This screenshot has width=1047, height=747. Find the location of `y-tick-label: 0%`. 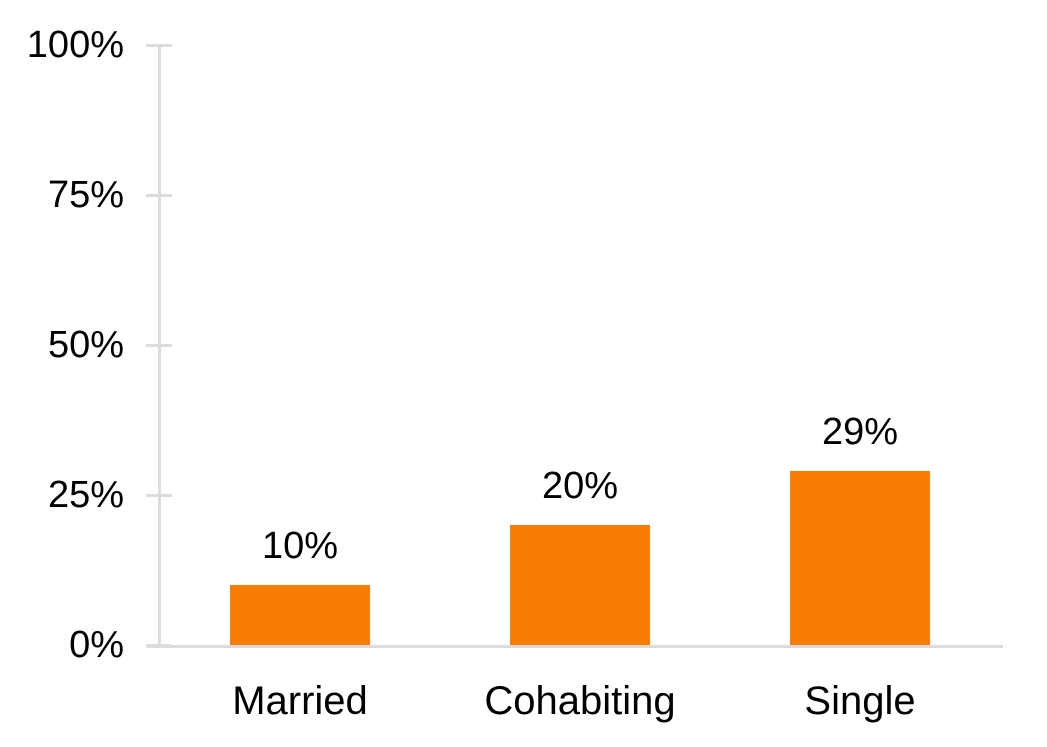

y-tick-label: 0% is located at coordinates (96, 645).